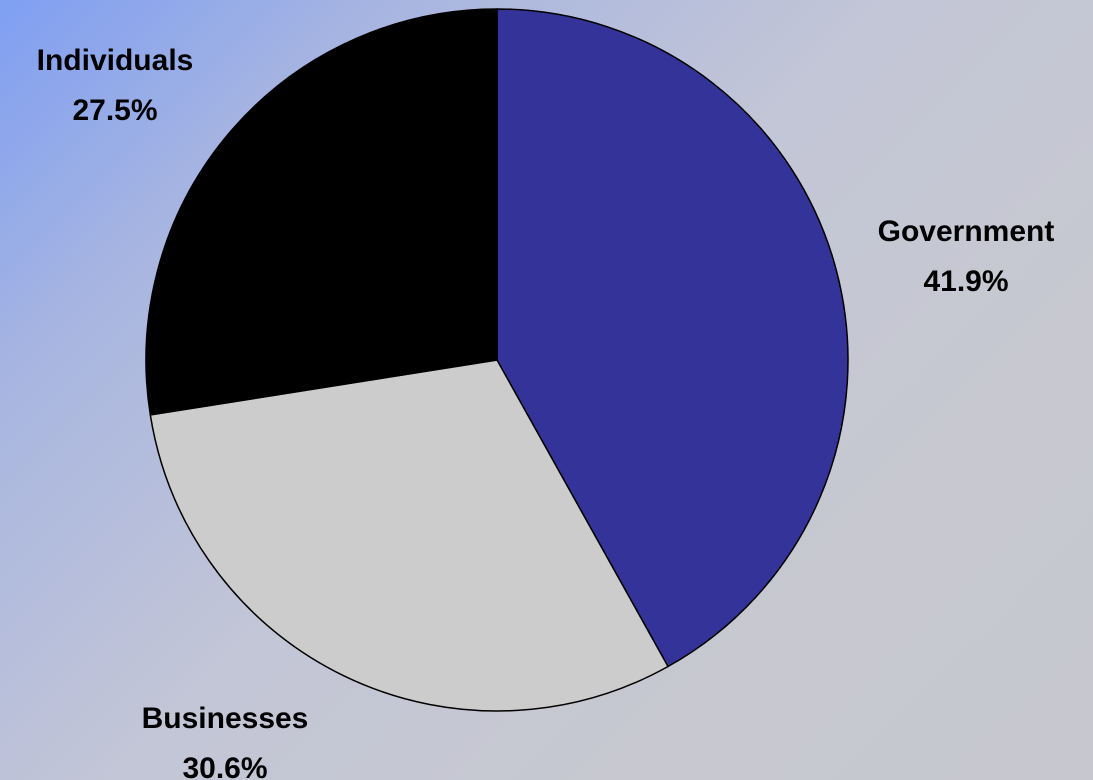 The image size is (1093, 780). What do you see at coordinates (115, 60) in the screenshot?
I see `slice-label-individuals: Individuals` at bounding box center [115, 60].